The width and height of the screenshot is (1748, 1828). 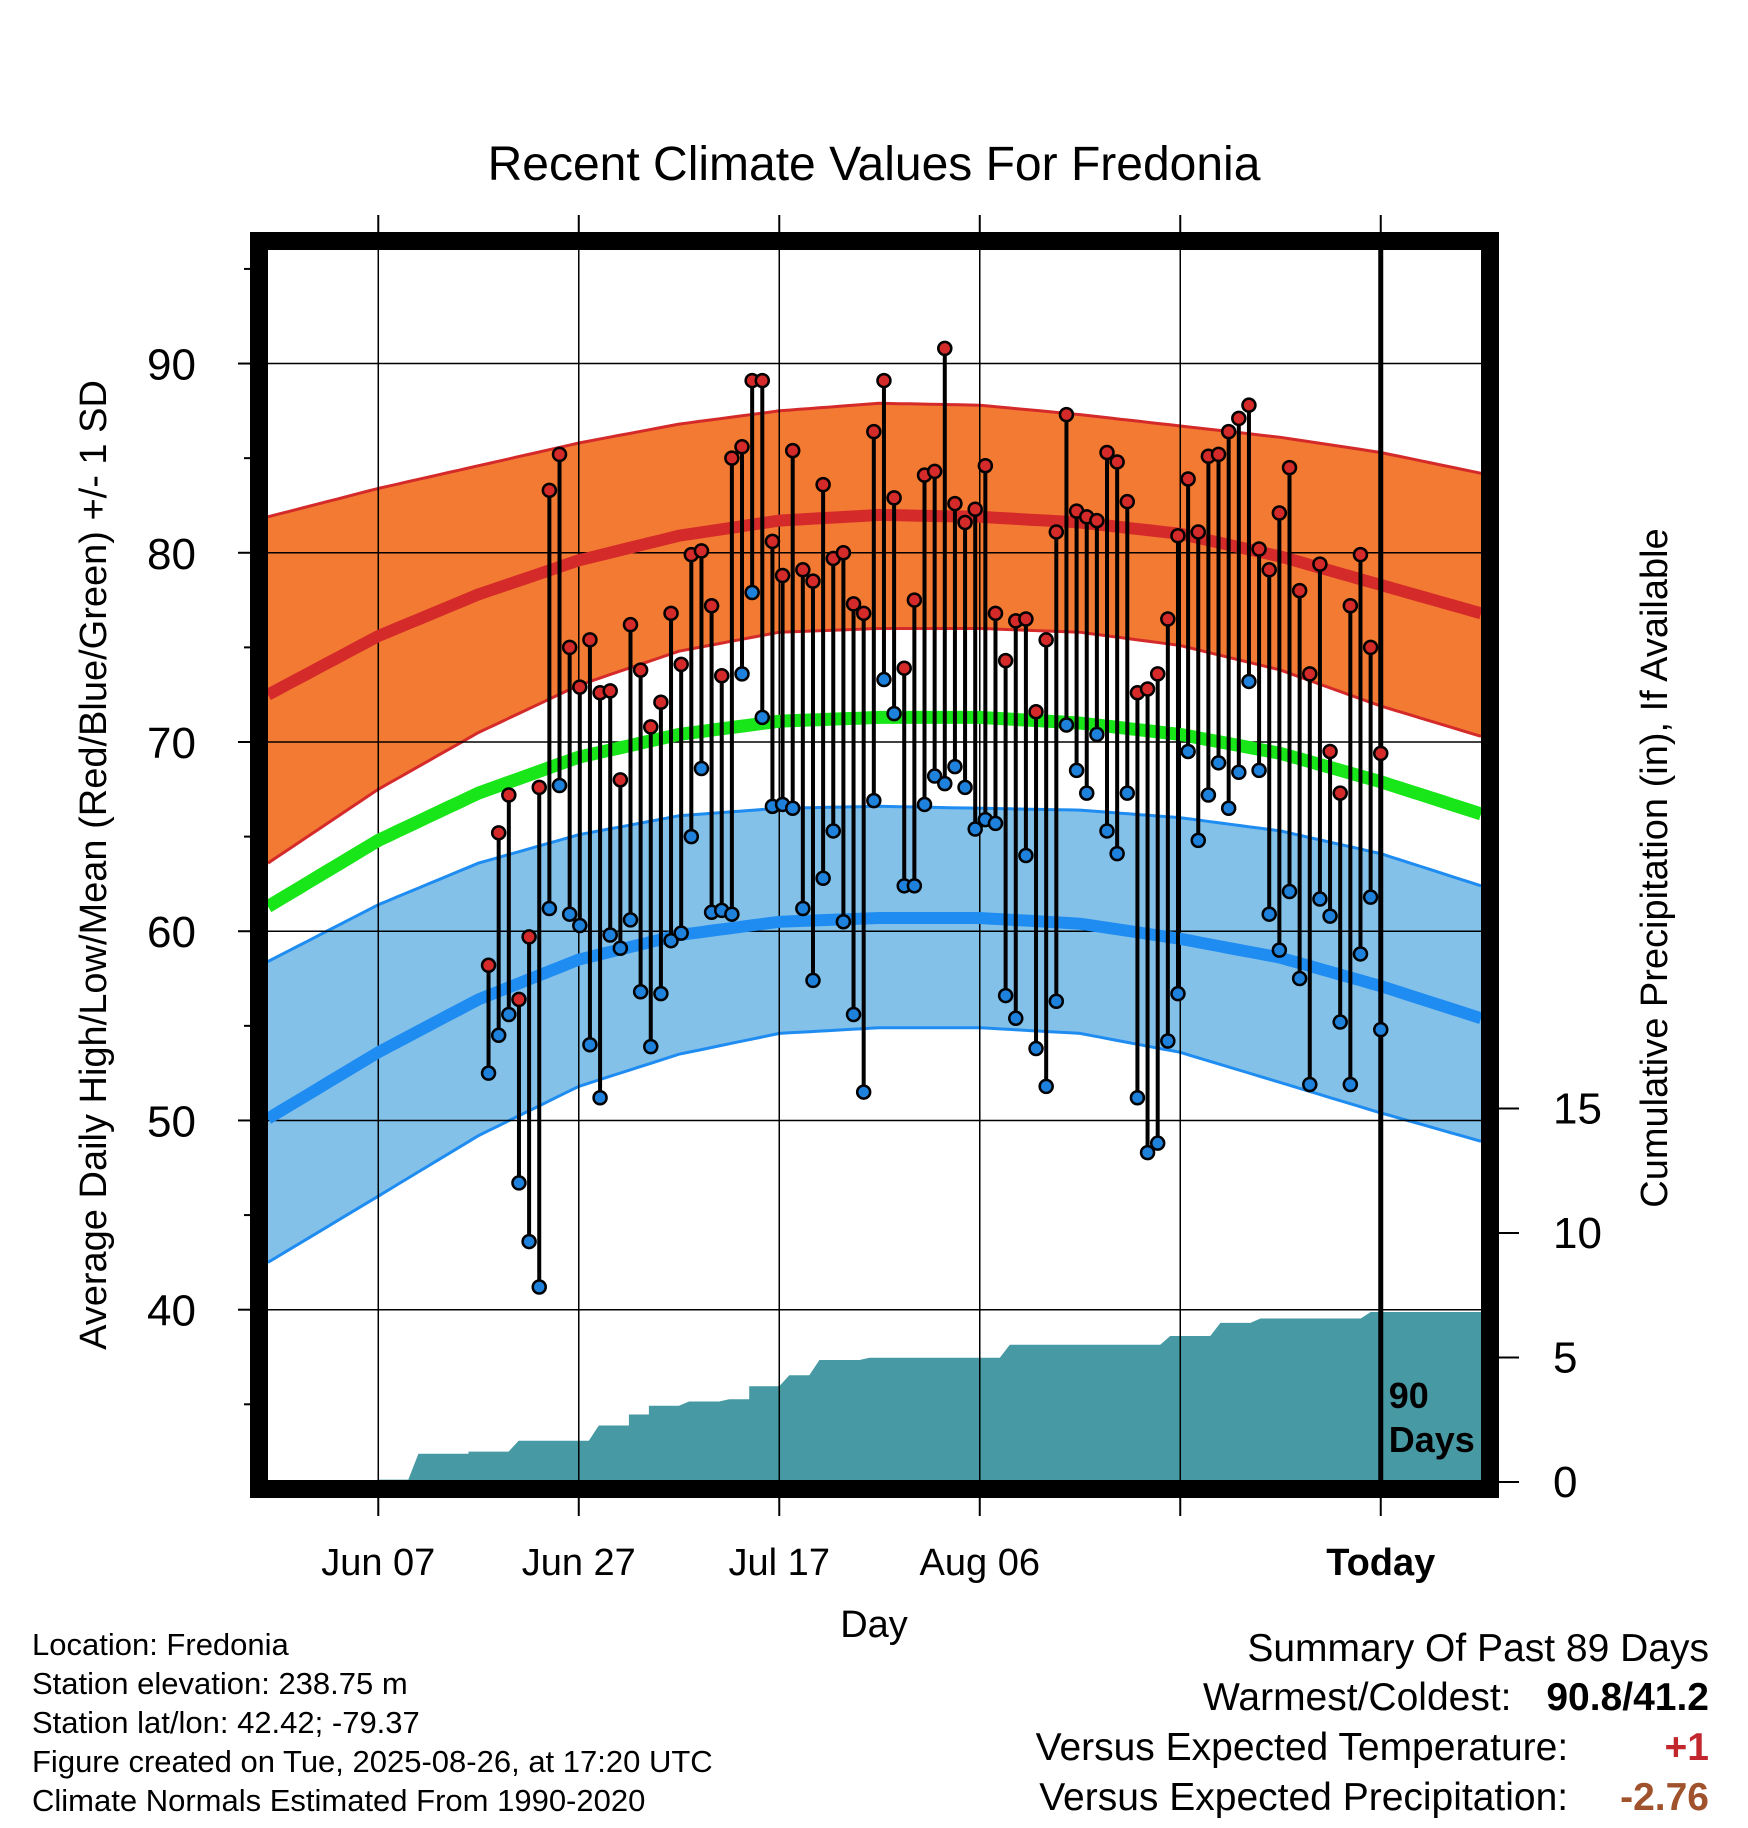 I want to click on warmest-coldest-value: 90.8/41.2, so click(x=1627, y=1697).